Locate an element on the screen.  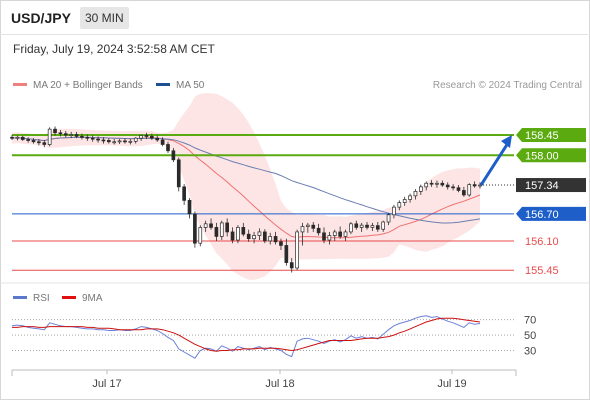
legend-ma50-swatch is located at coordinates (163, 84).